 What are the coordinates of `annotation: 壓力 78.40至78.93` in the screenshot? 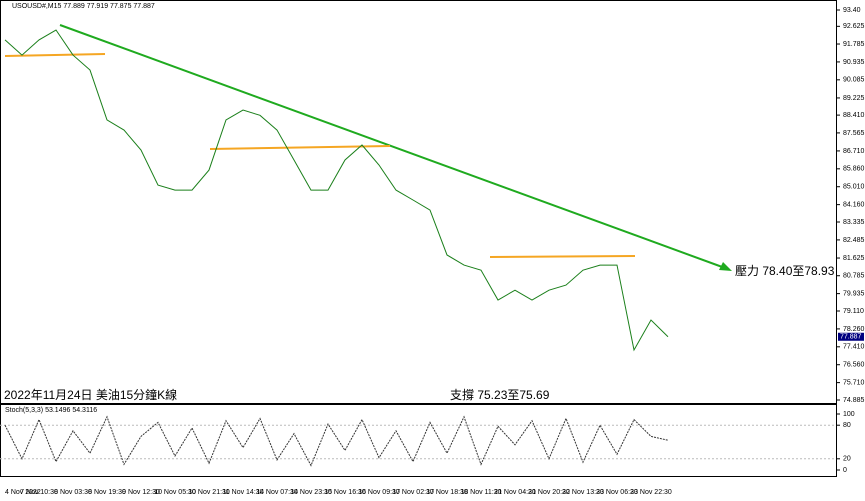 It's located at (785, 271).